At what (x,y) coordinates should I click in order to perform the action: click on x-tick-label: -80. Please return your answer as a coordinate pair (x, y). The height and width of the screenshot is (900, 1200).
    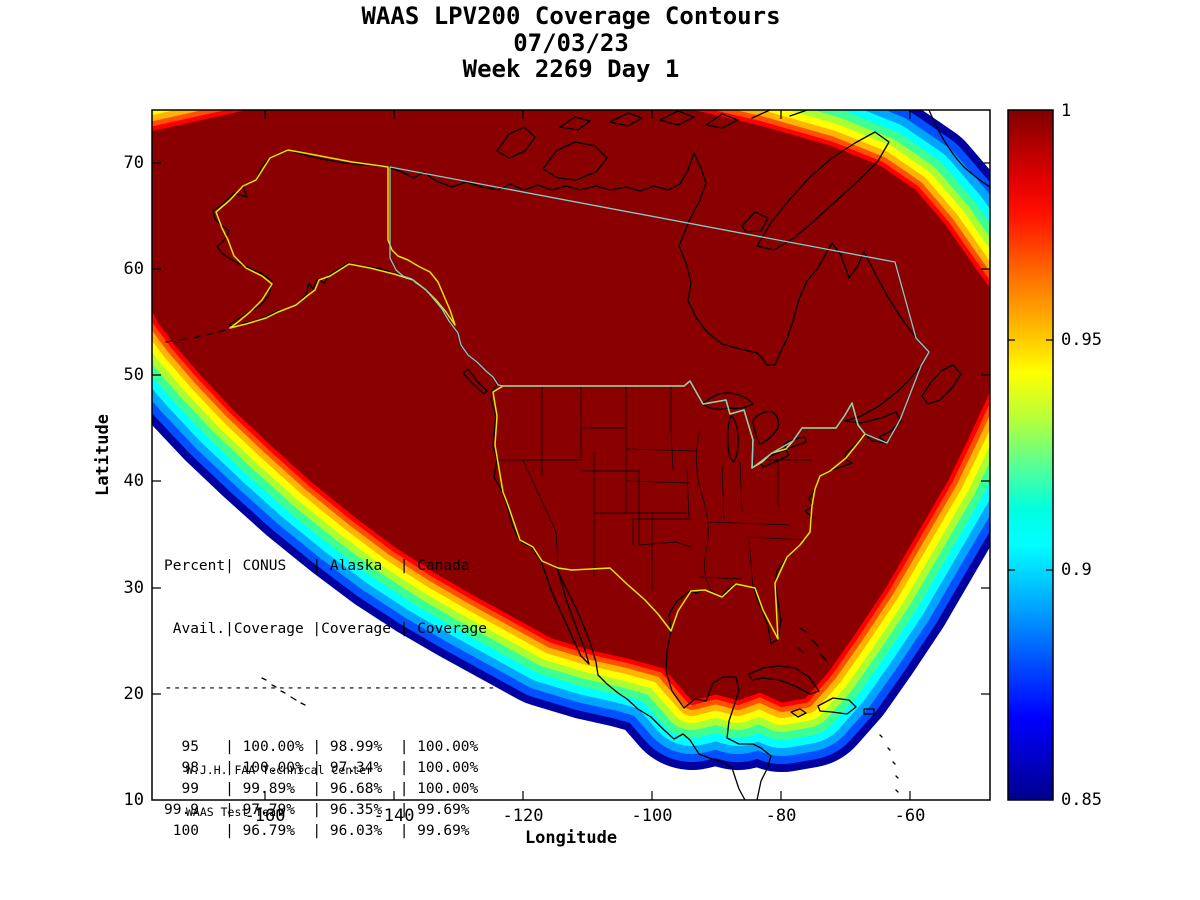
    Looking at the image, I should click on (781, 816).